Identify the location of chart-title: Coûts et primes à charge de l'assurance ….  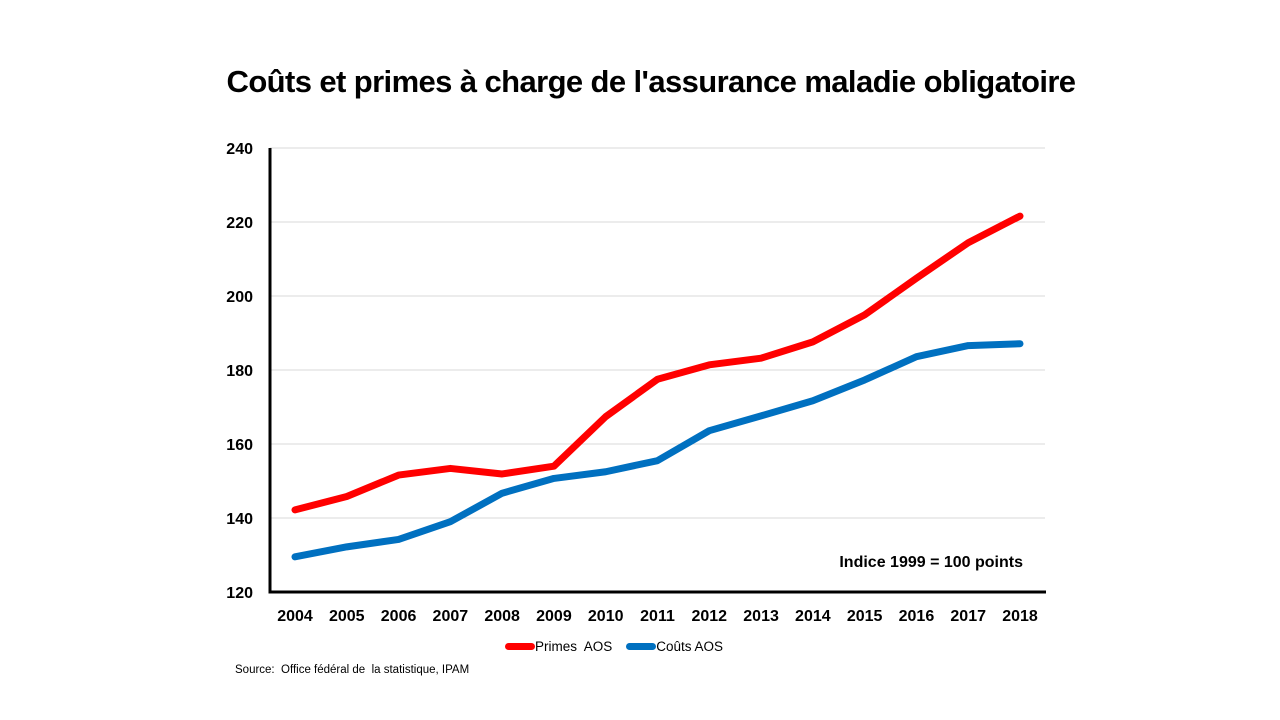
(651, 81).